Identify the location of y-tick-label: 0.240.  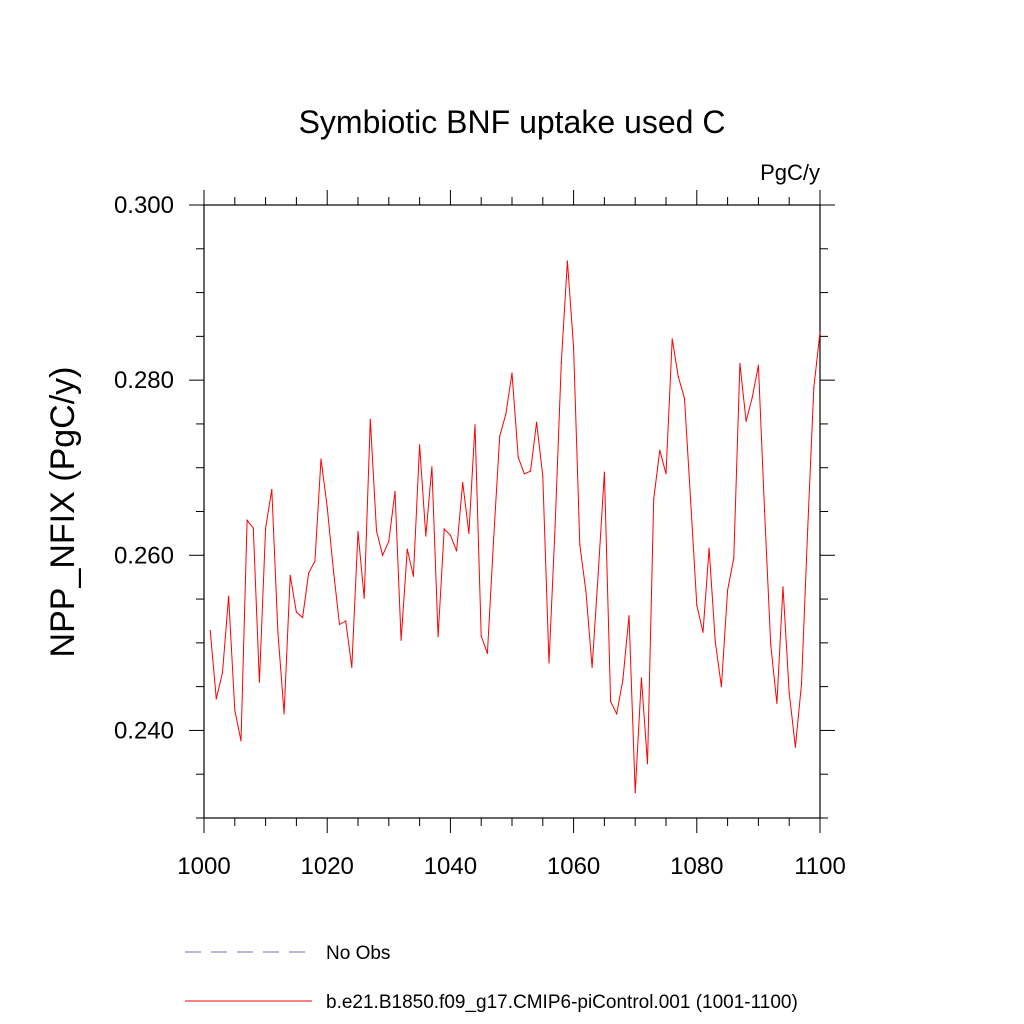
(144, 730).